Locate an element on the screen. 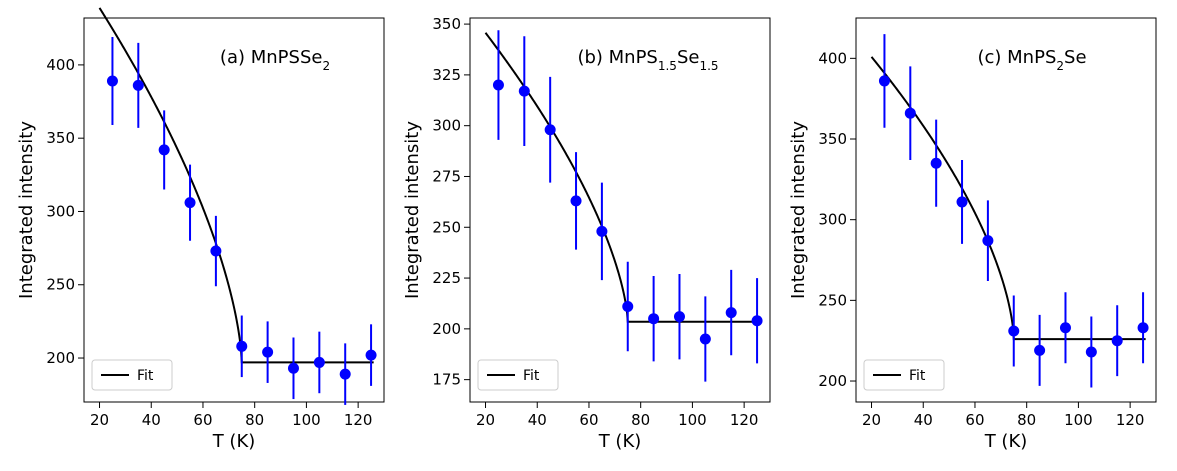 The height and width of the screenshot is (471, 1177). panel-label: (c) is located at coordinates (992, 57).